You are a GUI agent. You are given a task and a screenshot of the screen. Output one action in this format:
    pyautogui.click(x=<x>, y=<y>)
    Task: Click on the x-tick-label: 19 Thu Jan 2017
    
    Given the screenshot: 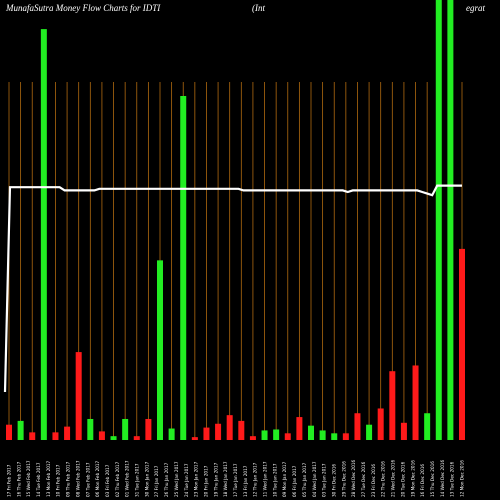 What is the action you would take?
    pyautogui.click(x=215, y=479)
    